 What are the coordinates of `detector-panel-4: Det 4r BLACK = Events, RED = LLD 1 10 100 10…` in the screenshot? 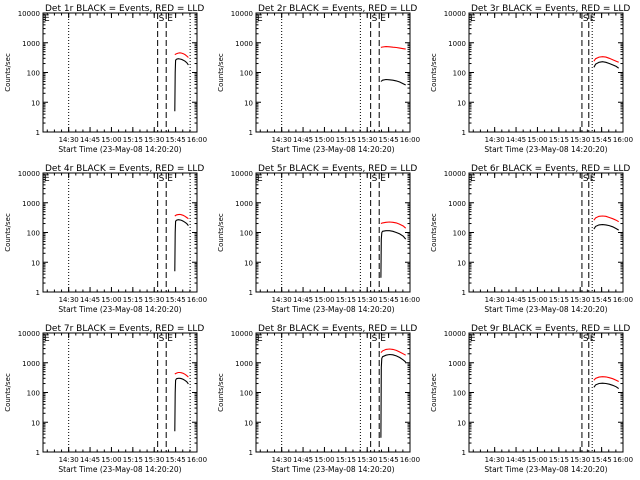 It's located at (105, 239).